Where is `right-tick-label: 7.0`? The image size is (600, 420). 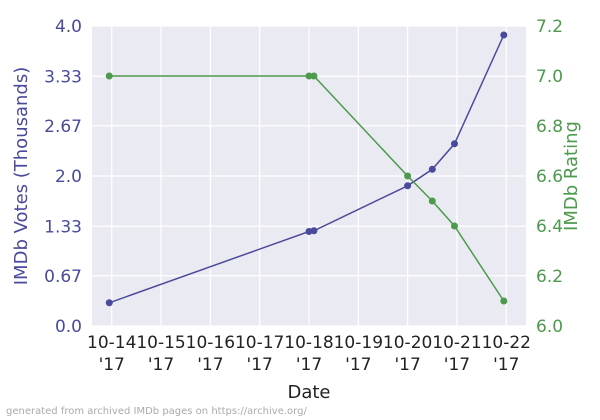 right-tick-label: 7.0 is located at coordinates (549, 77).